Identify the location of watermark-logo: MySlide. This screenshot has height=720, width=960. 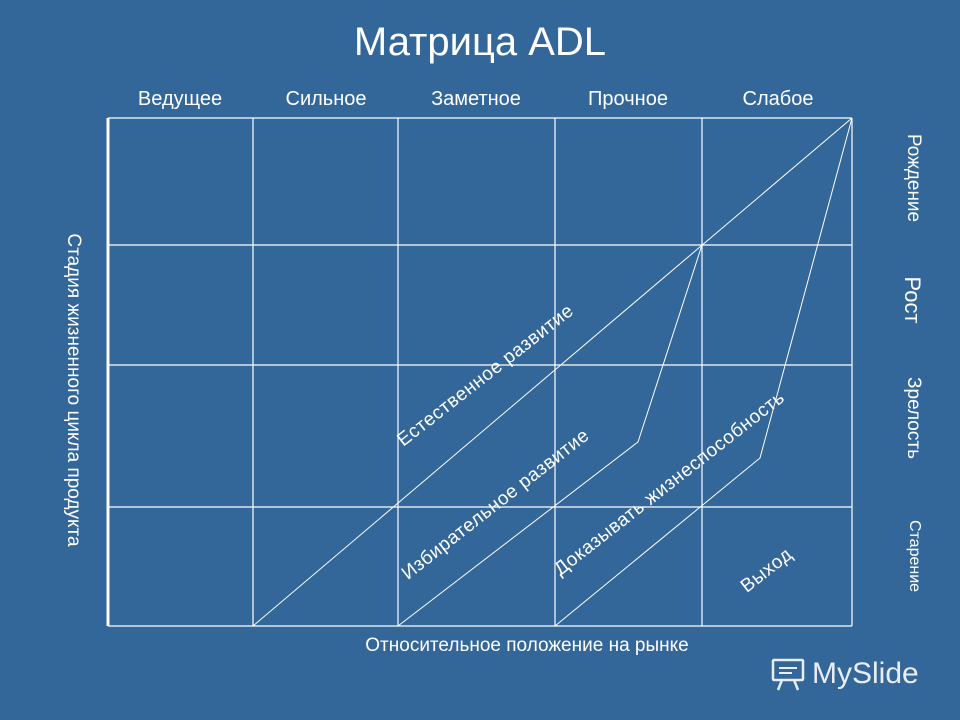
(844, 674).